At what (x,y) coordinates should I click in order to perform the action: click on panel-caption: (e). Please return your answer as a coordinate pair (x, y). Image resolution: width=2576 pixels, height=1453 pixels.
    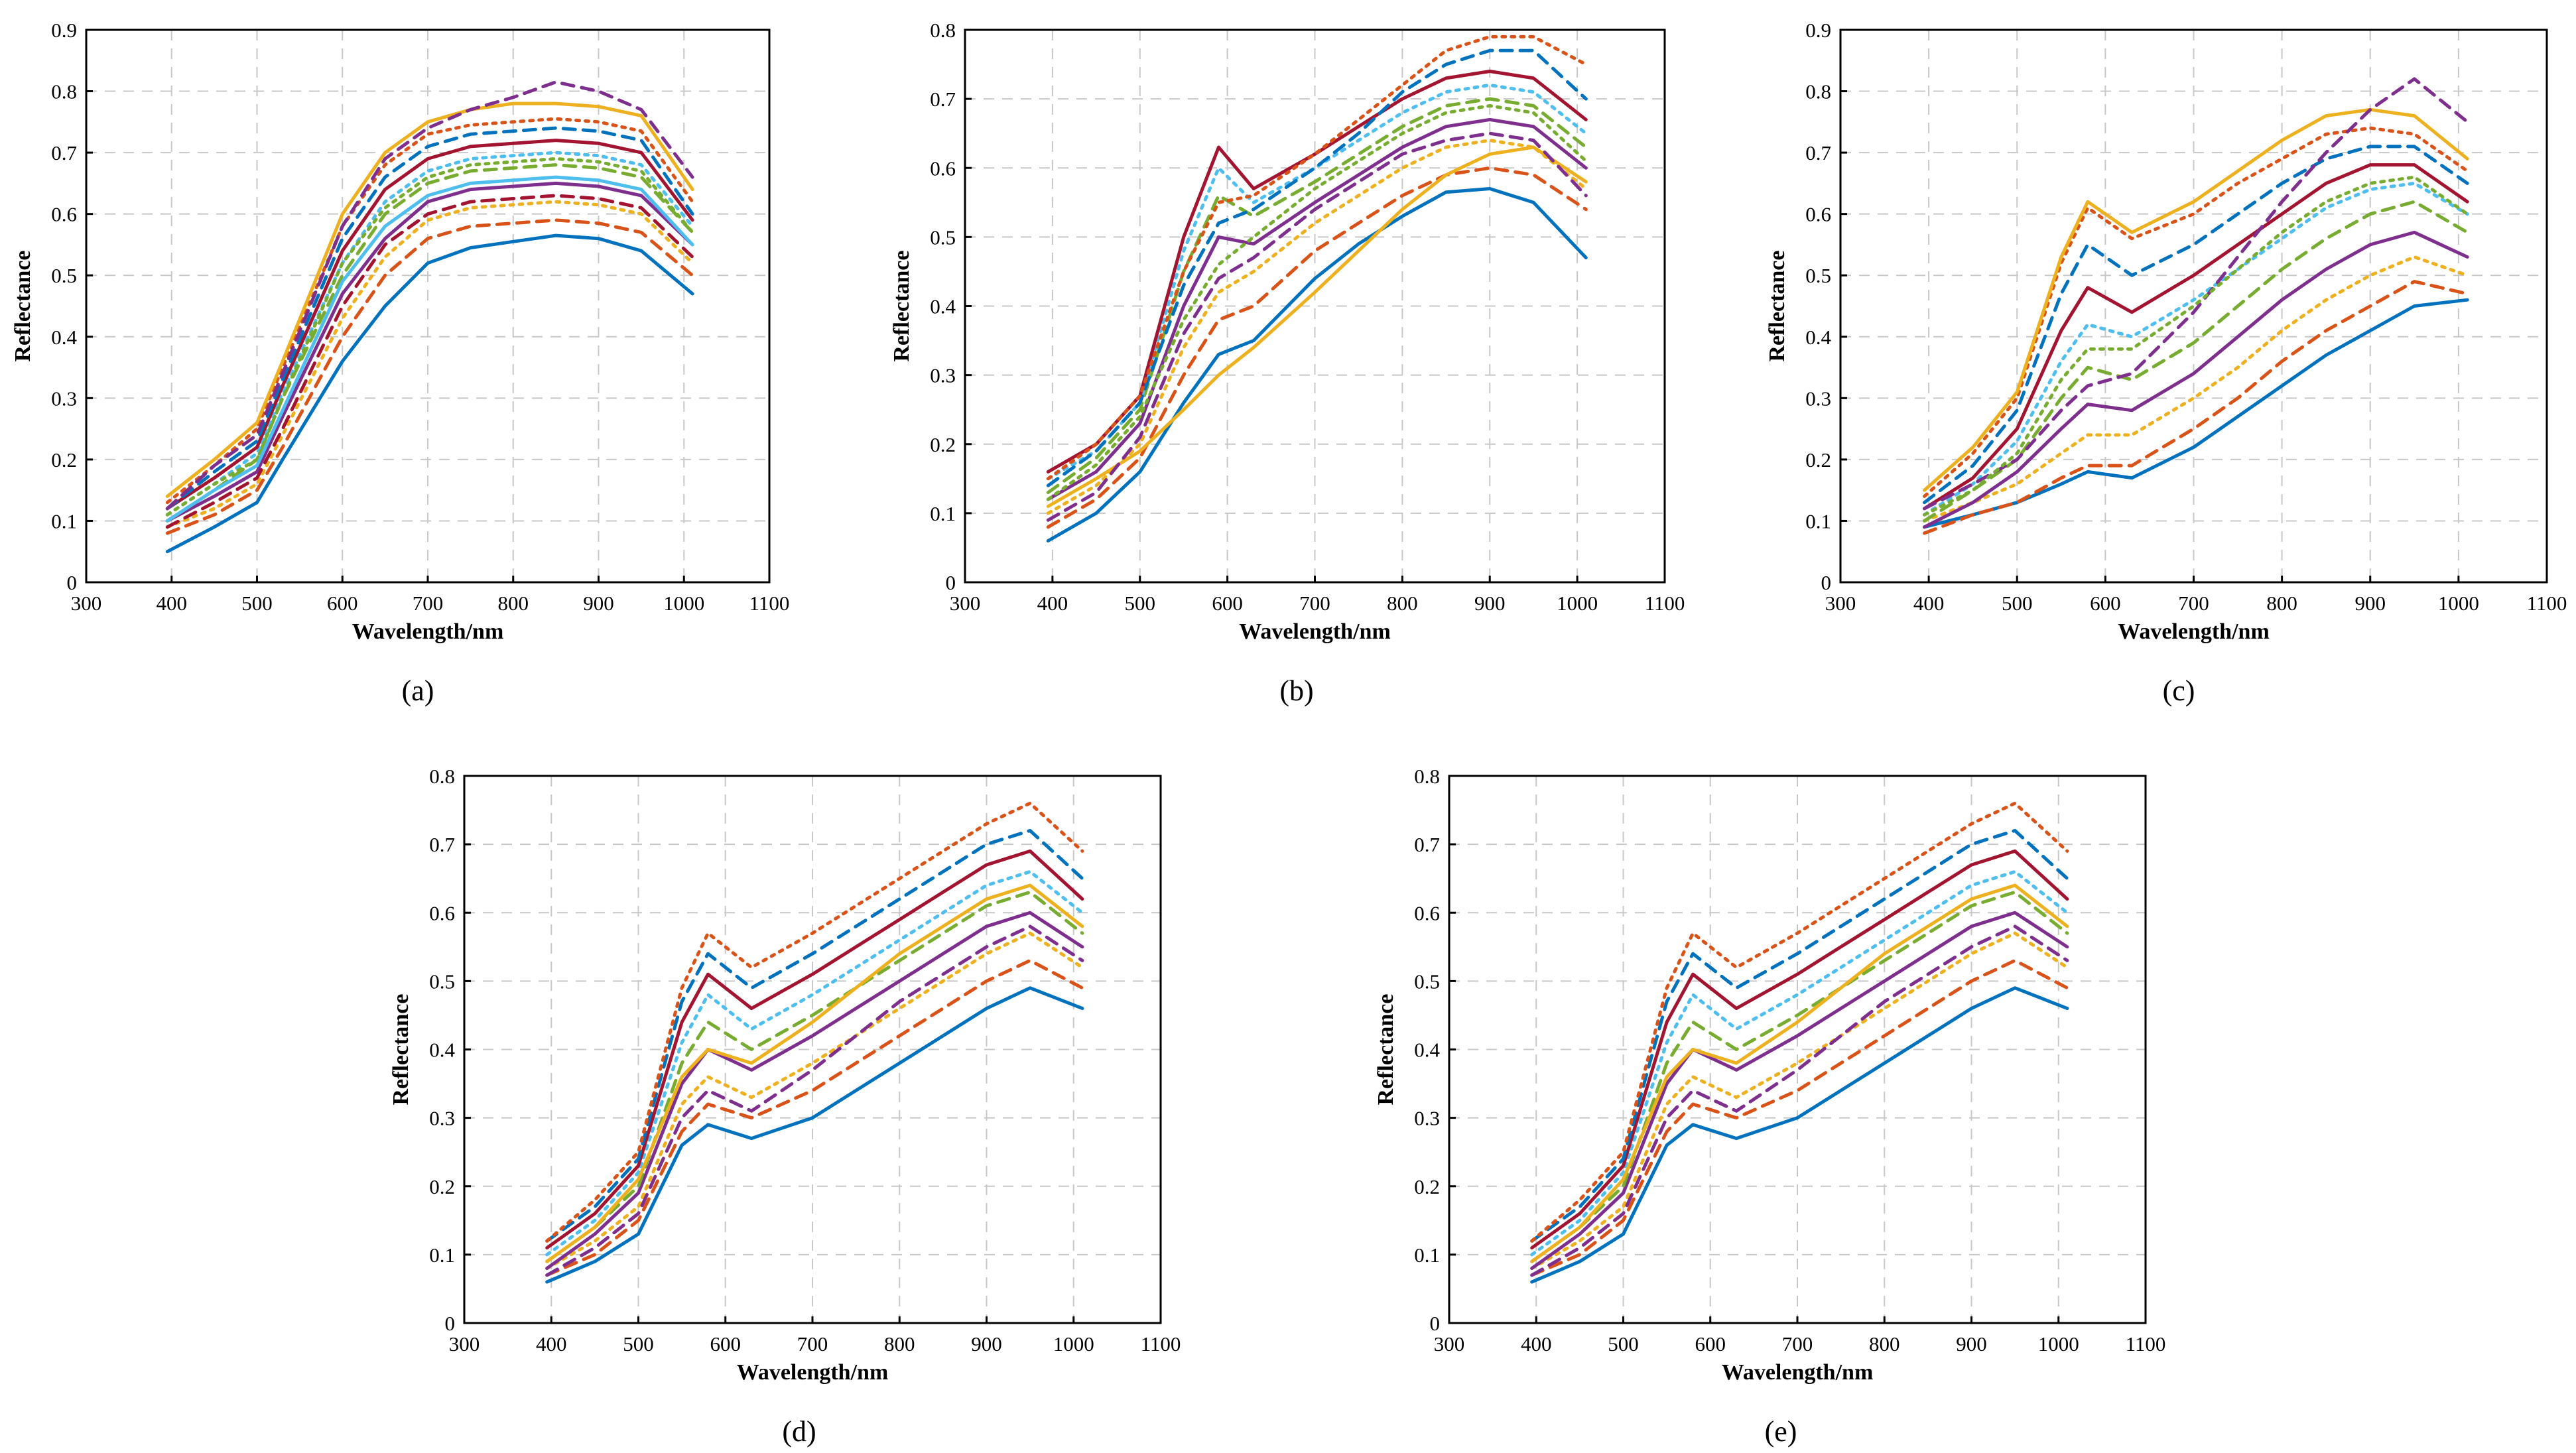
    Looking at the image, I should click on (1781, 1432).